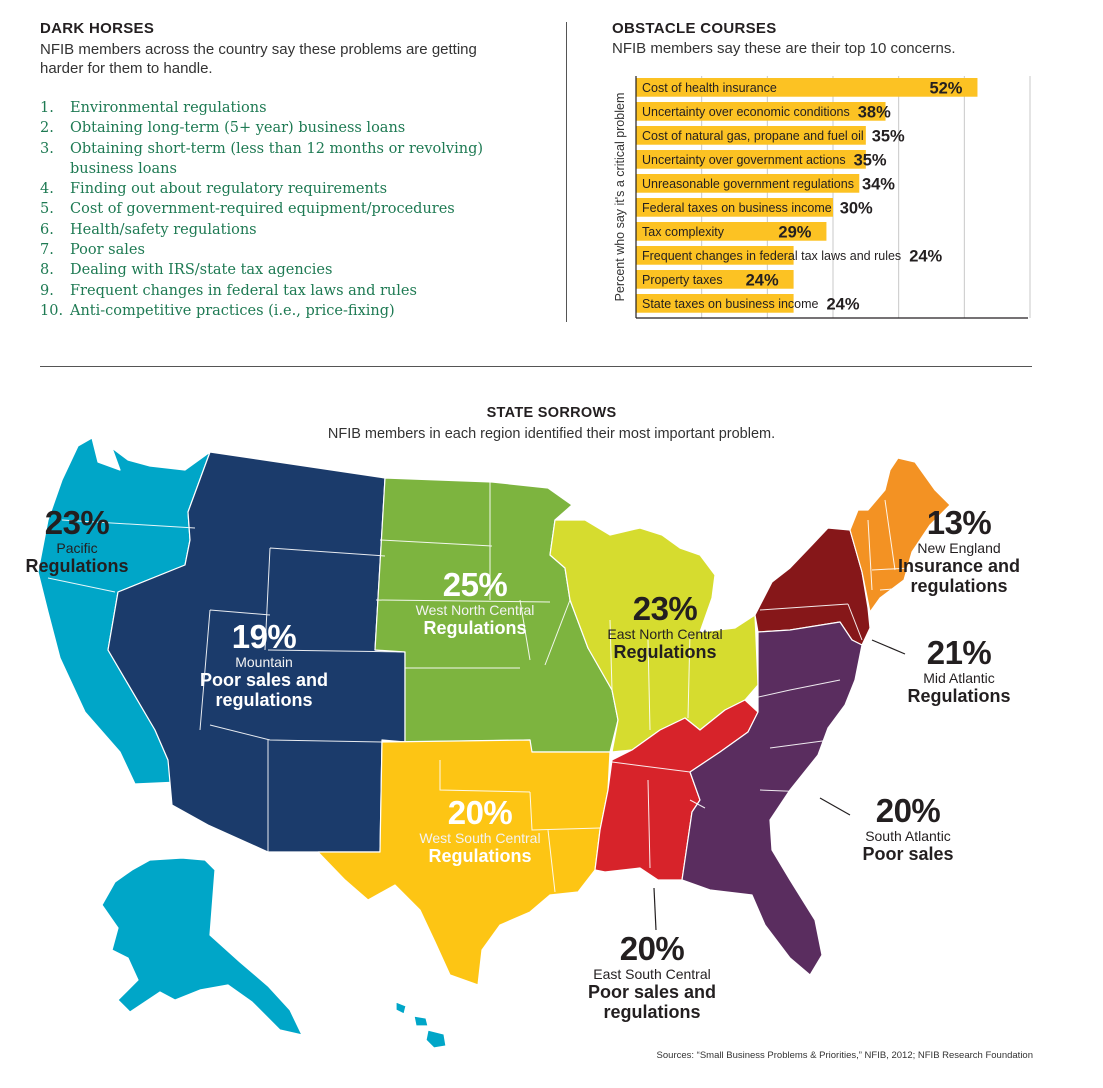 Image resolution: width=1103 pixels, height=1088 pixels. I want to click on mountain-percent: 19%, so click(264, 636).